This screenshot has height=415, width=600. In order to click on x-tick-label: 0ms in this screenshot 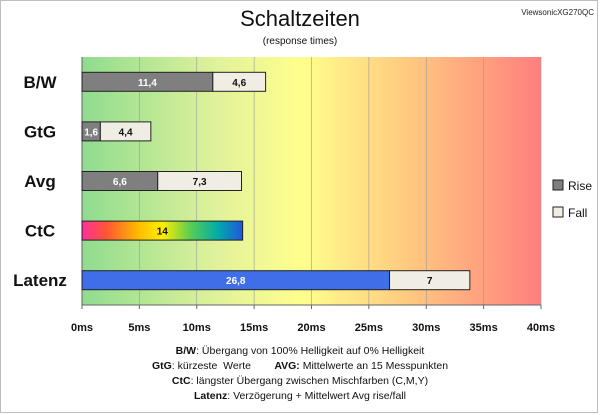, I will do `click(82, 328)`.